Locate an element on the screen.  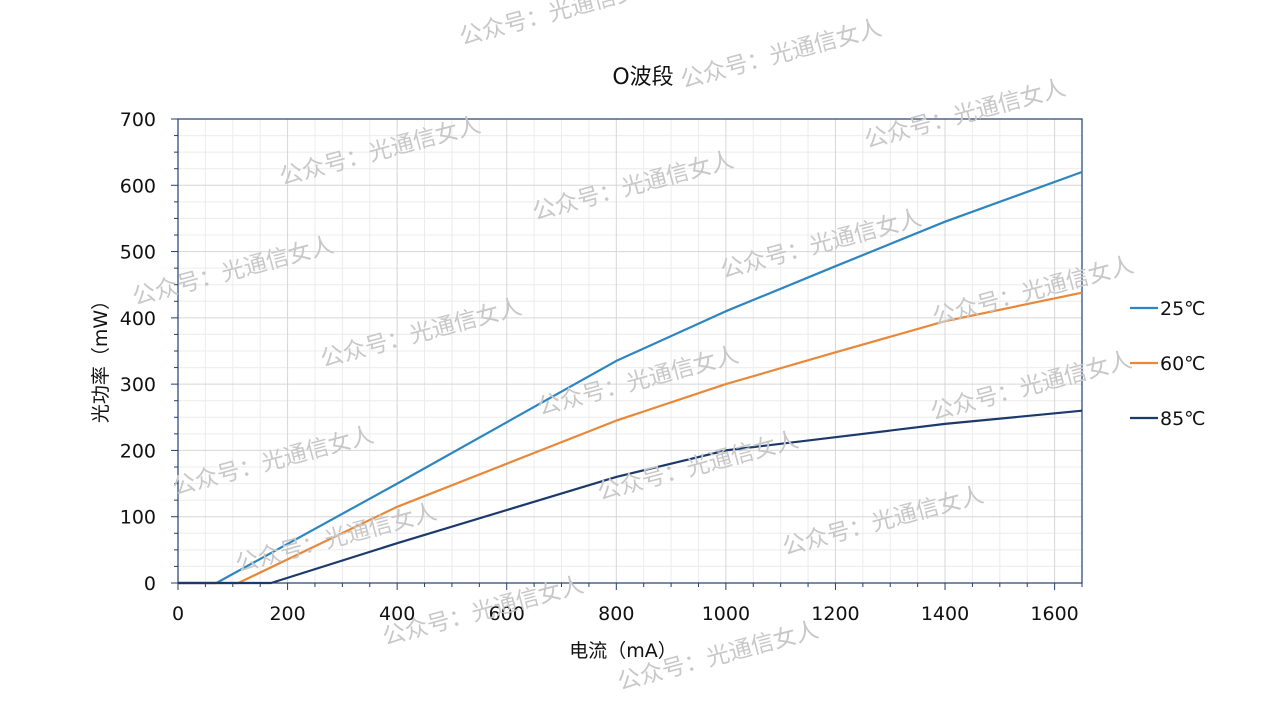
x-tick-label: 1400 is located at coordinates (945, 614).